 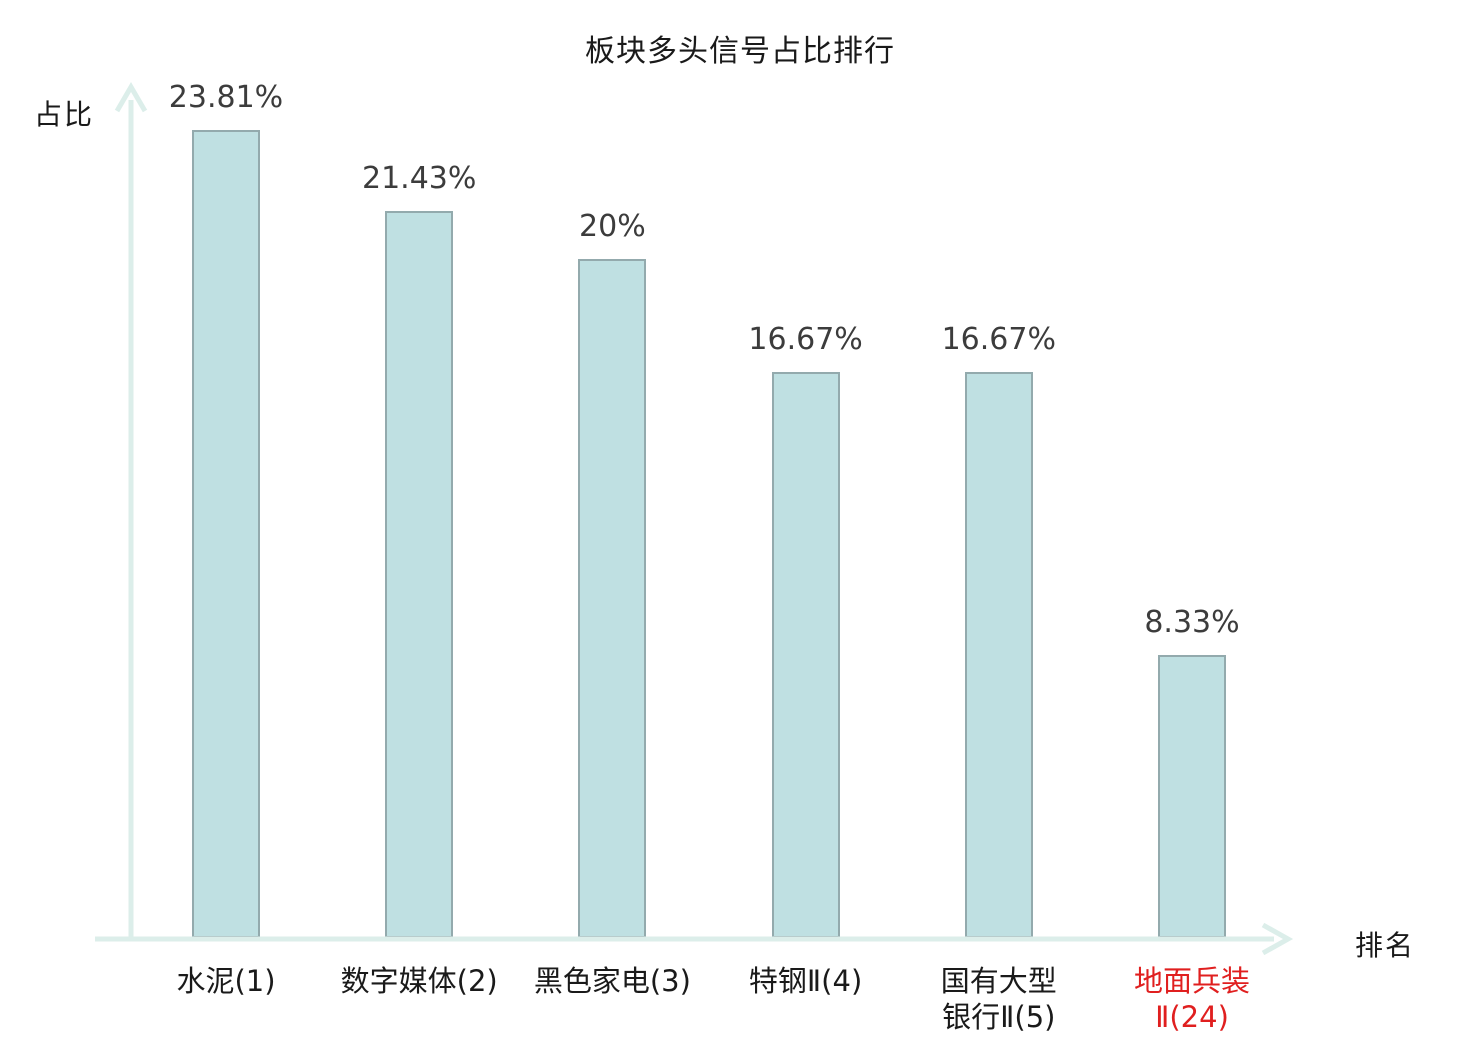 I want to click on category-label-line: Ⅱ(24), so click(x=1192, y=1017).